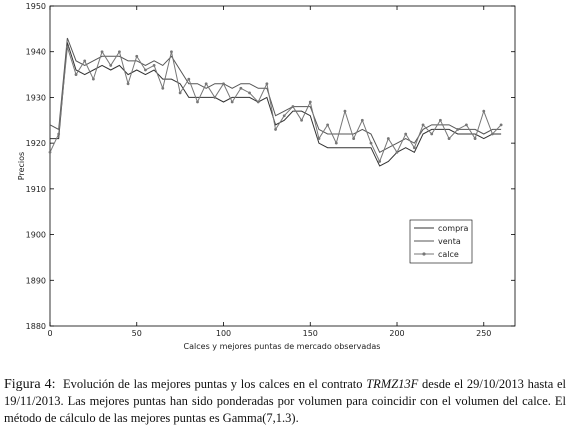  I want to click on legend-label: calce, so click(448, 254).